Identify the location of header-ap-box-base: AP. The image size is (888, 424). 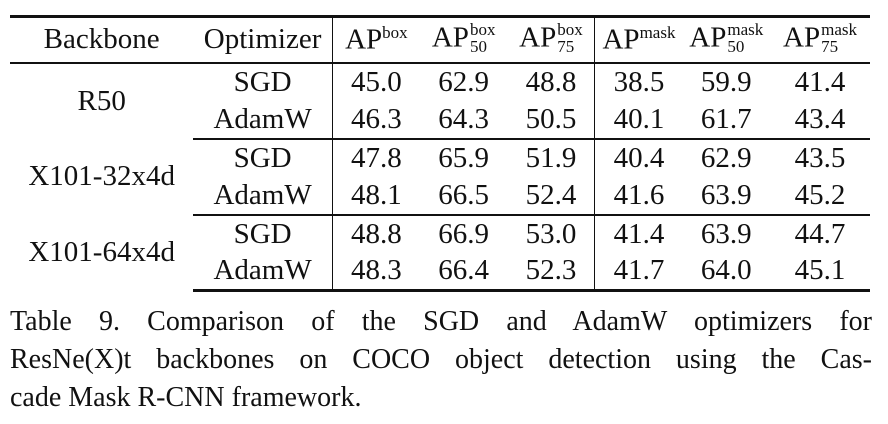
(364, 40).